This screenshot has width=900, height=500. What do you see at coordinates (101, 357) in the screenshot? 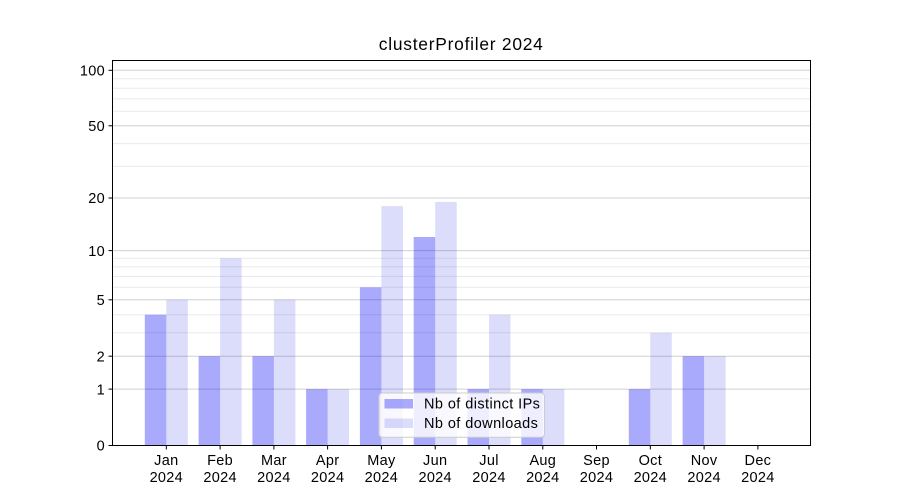
I see `svg-text: 2` at bounding box center [101, 357].